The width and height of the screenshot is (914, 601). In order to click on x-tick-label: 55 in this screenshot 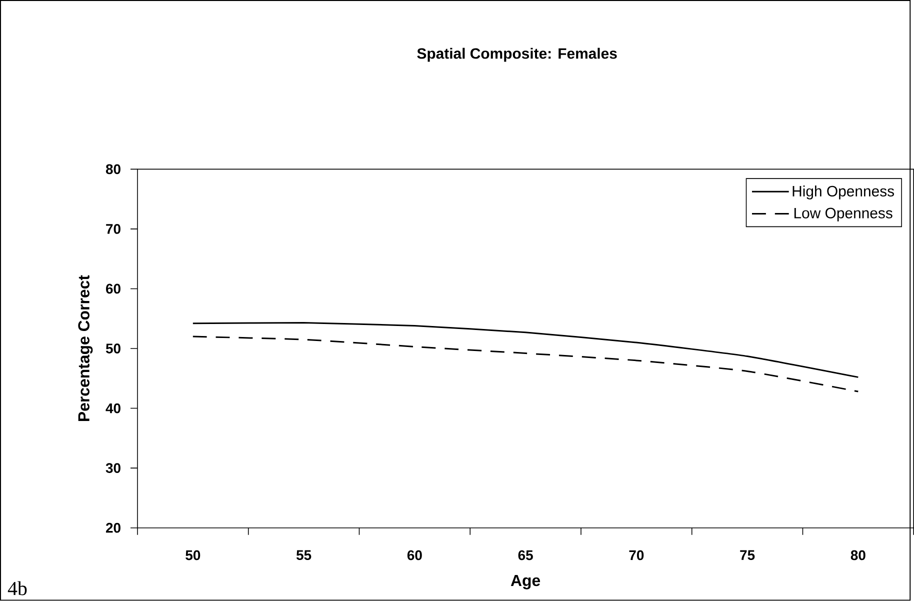, I will do `click(304, 555)`.